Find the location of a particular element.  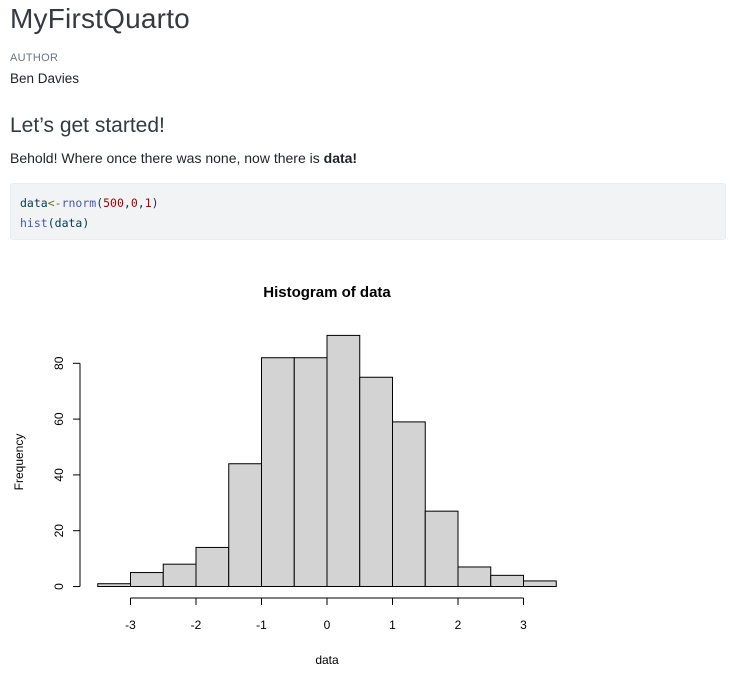

y-tick-label: 60 is located at coordinates (59, 419).